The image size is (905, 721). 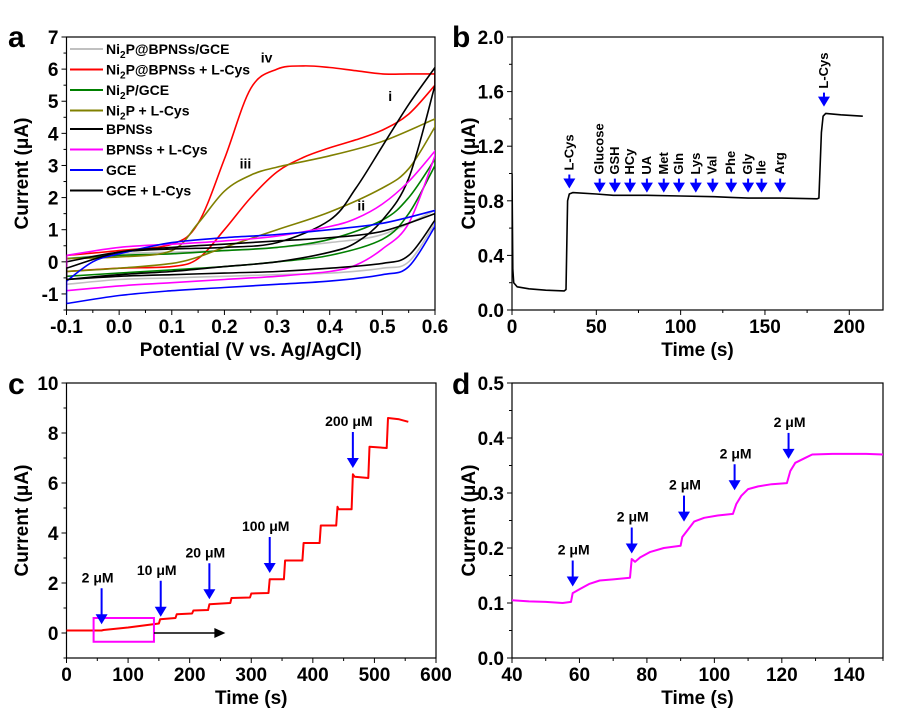 I want to click on legend-item: Ni2P/GCE, so click(x=119, y=92).